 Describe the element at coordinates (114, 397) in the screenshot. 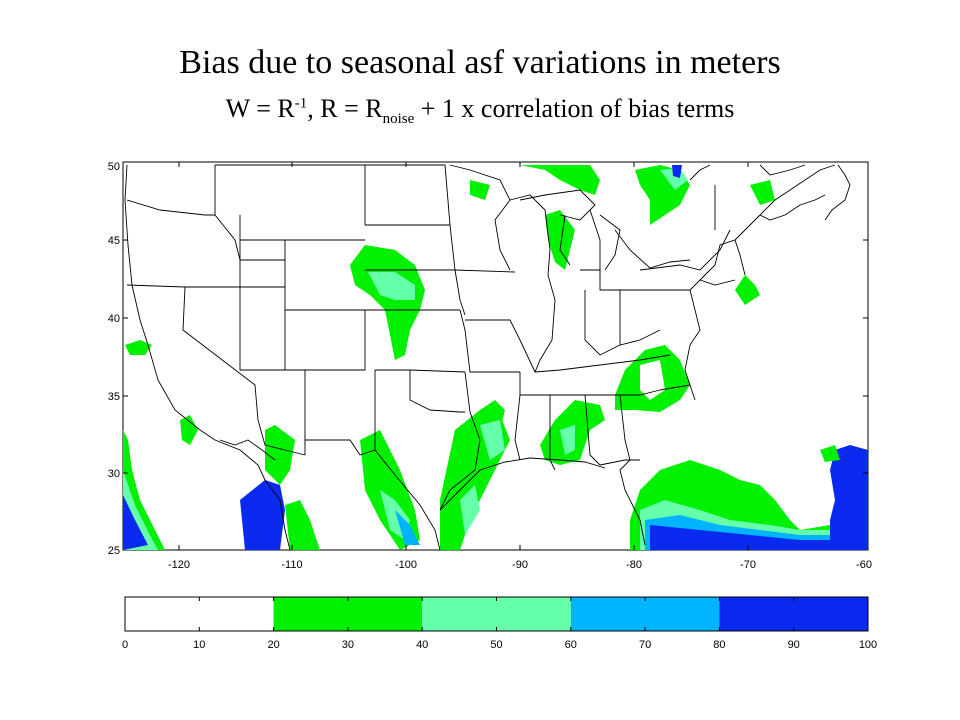

I see `lat-tick: 35` at that location.